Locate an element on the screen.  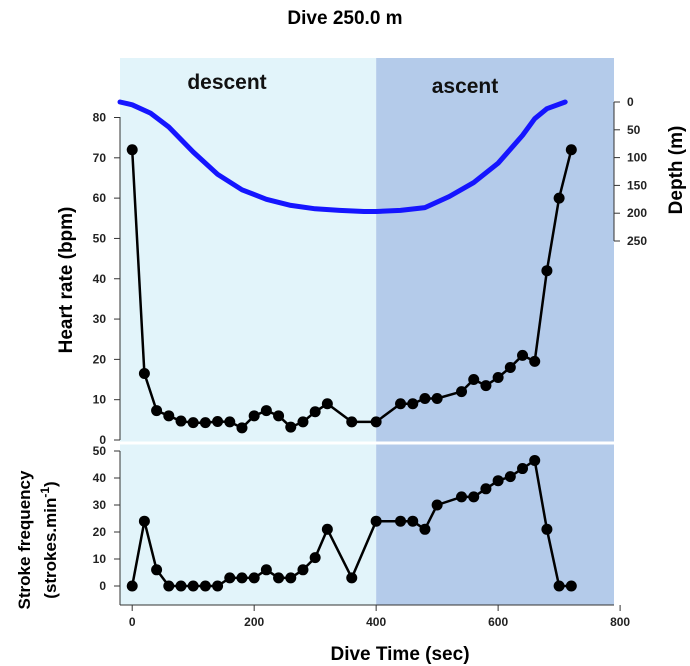
sf-axis-label-line1: Stroke frequency is located at coordinates (24, 539).